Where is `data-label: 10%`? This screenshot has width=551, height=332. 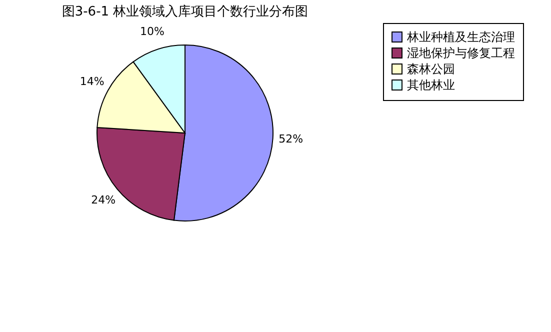 data-label: 10% is located at coordinates (152, 31).